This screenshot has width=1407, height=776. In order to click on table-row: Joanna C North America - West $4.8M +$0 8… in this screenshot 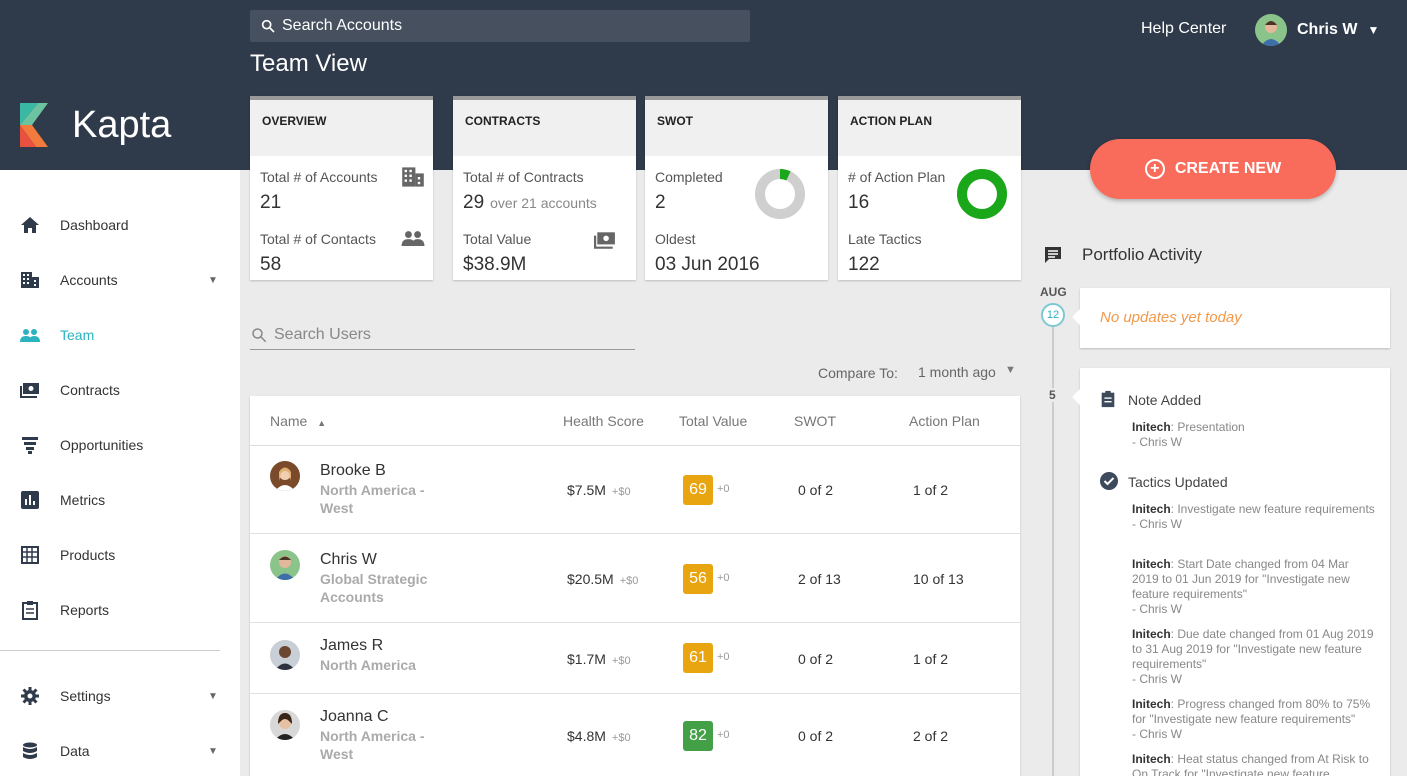, I will do `click(635, 735)`.